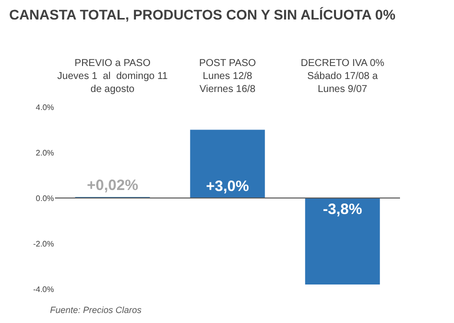  Describe the element at coordinates (342, 76) in the screenshot. I see `x-tick-label: DECRETO IVA 0% Sábado 17/08 a Lunes 9/07` at that location.